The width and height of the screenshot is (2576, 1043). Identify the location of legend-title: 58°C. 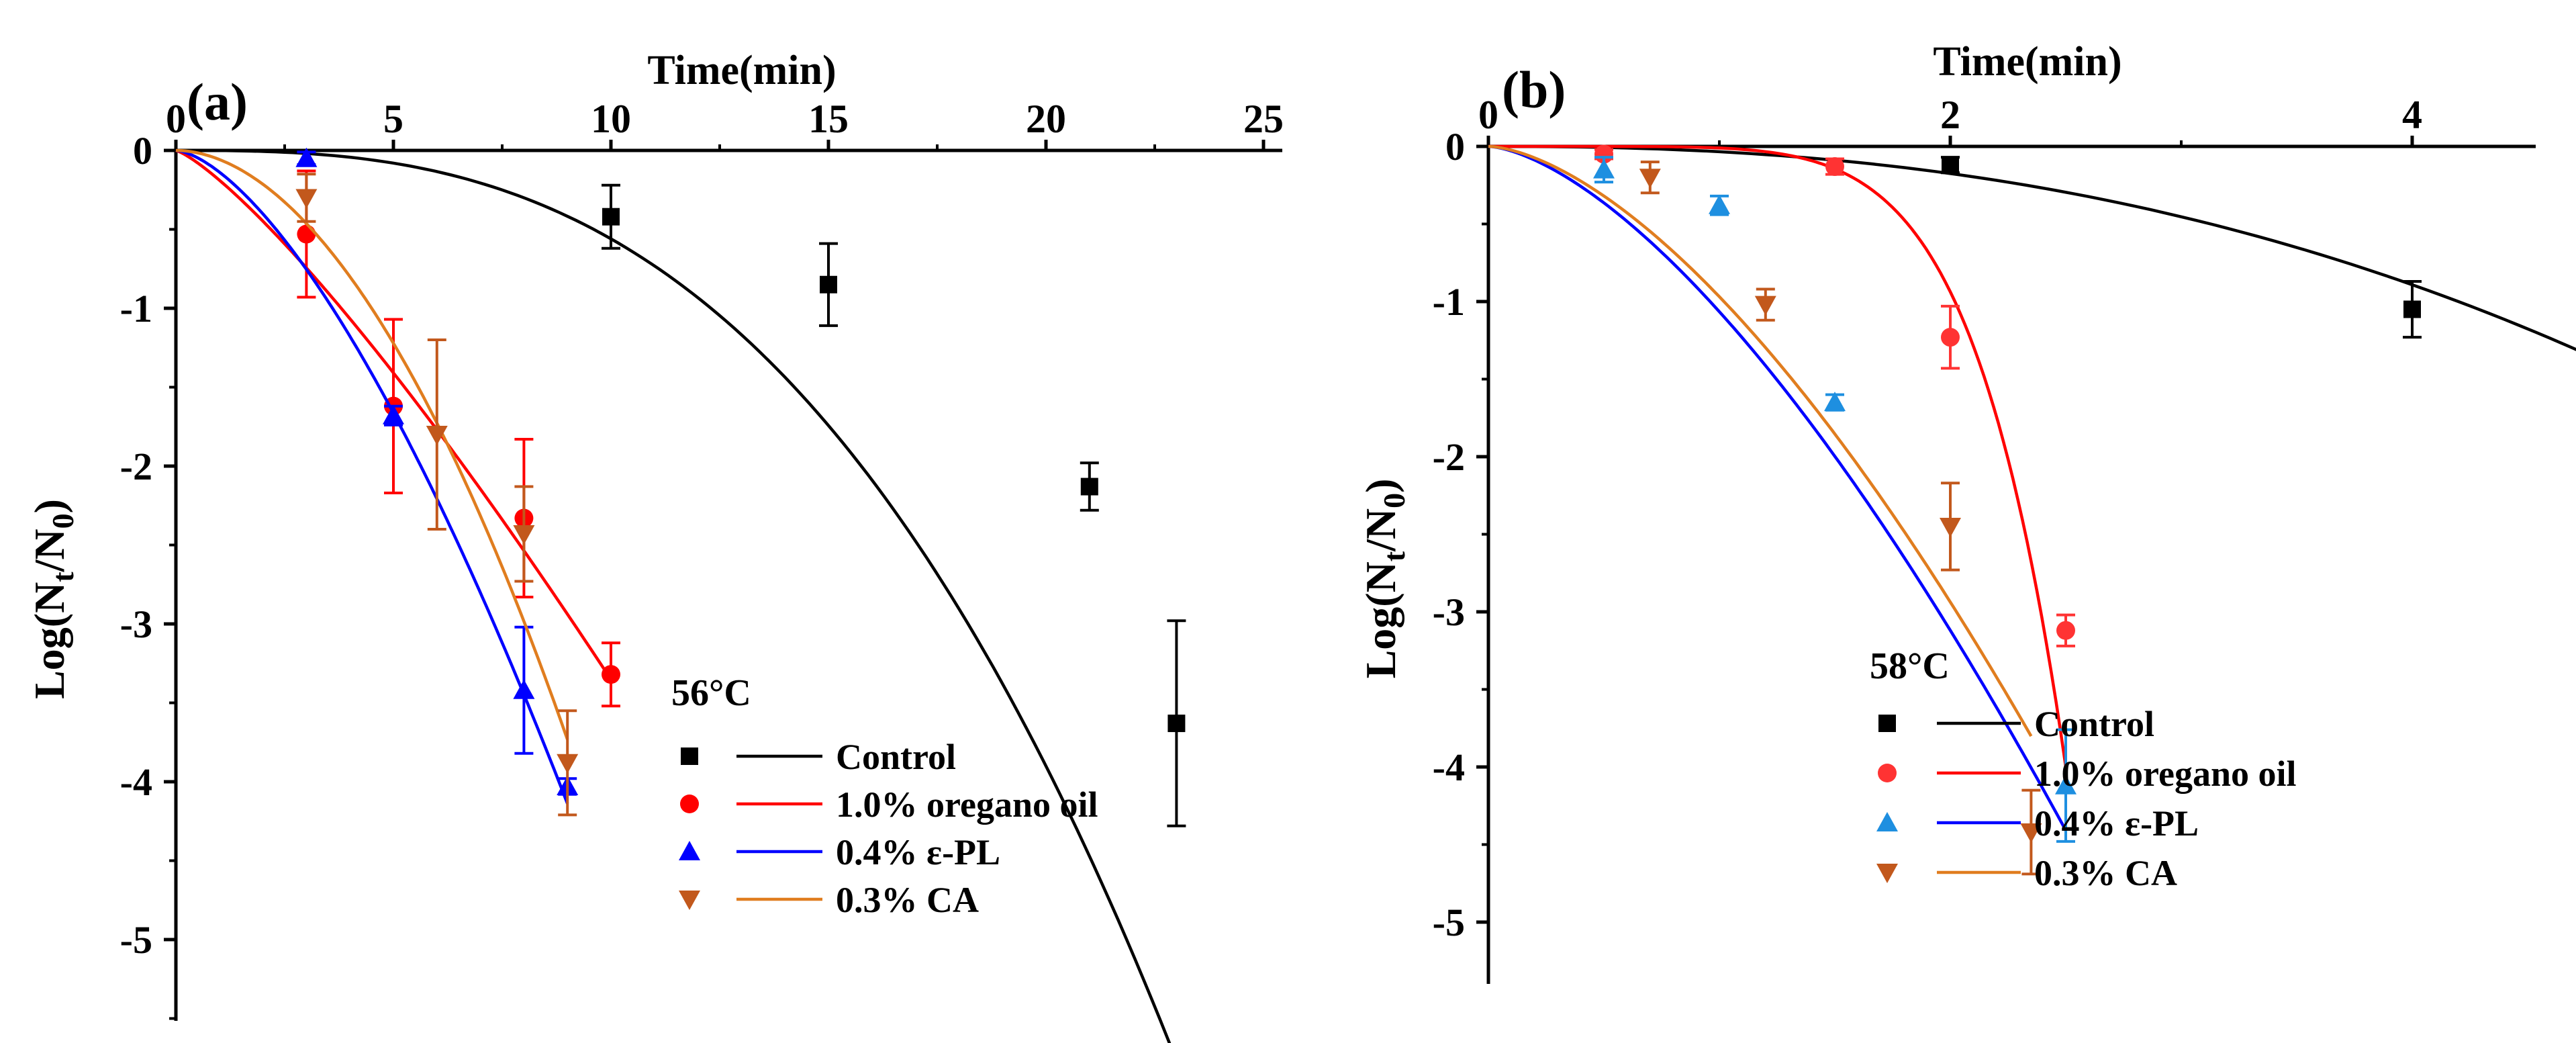
(1910, 666).